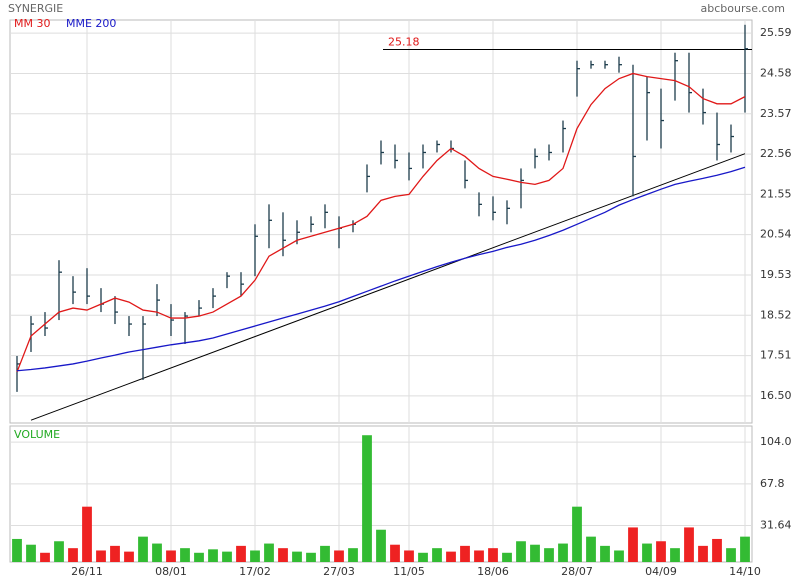  Describe the element at coordinates (745, 571) in the screenshot. I see `x-tick-label: 14/10` at that location.